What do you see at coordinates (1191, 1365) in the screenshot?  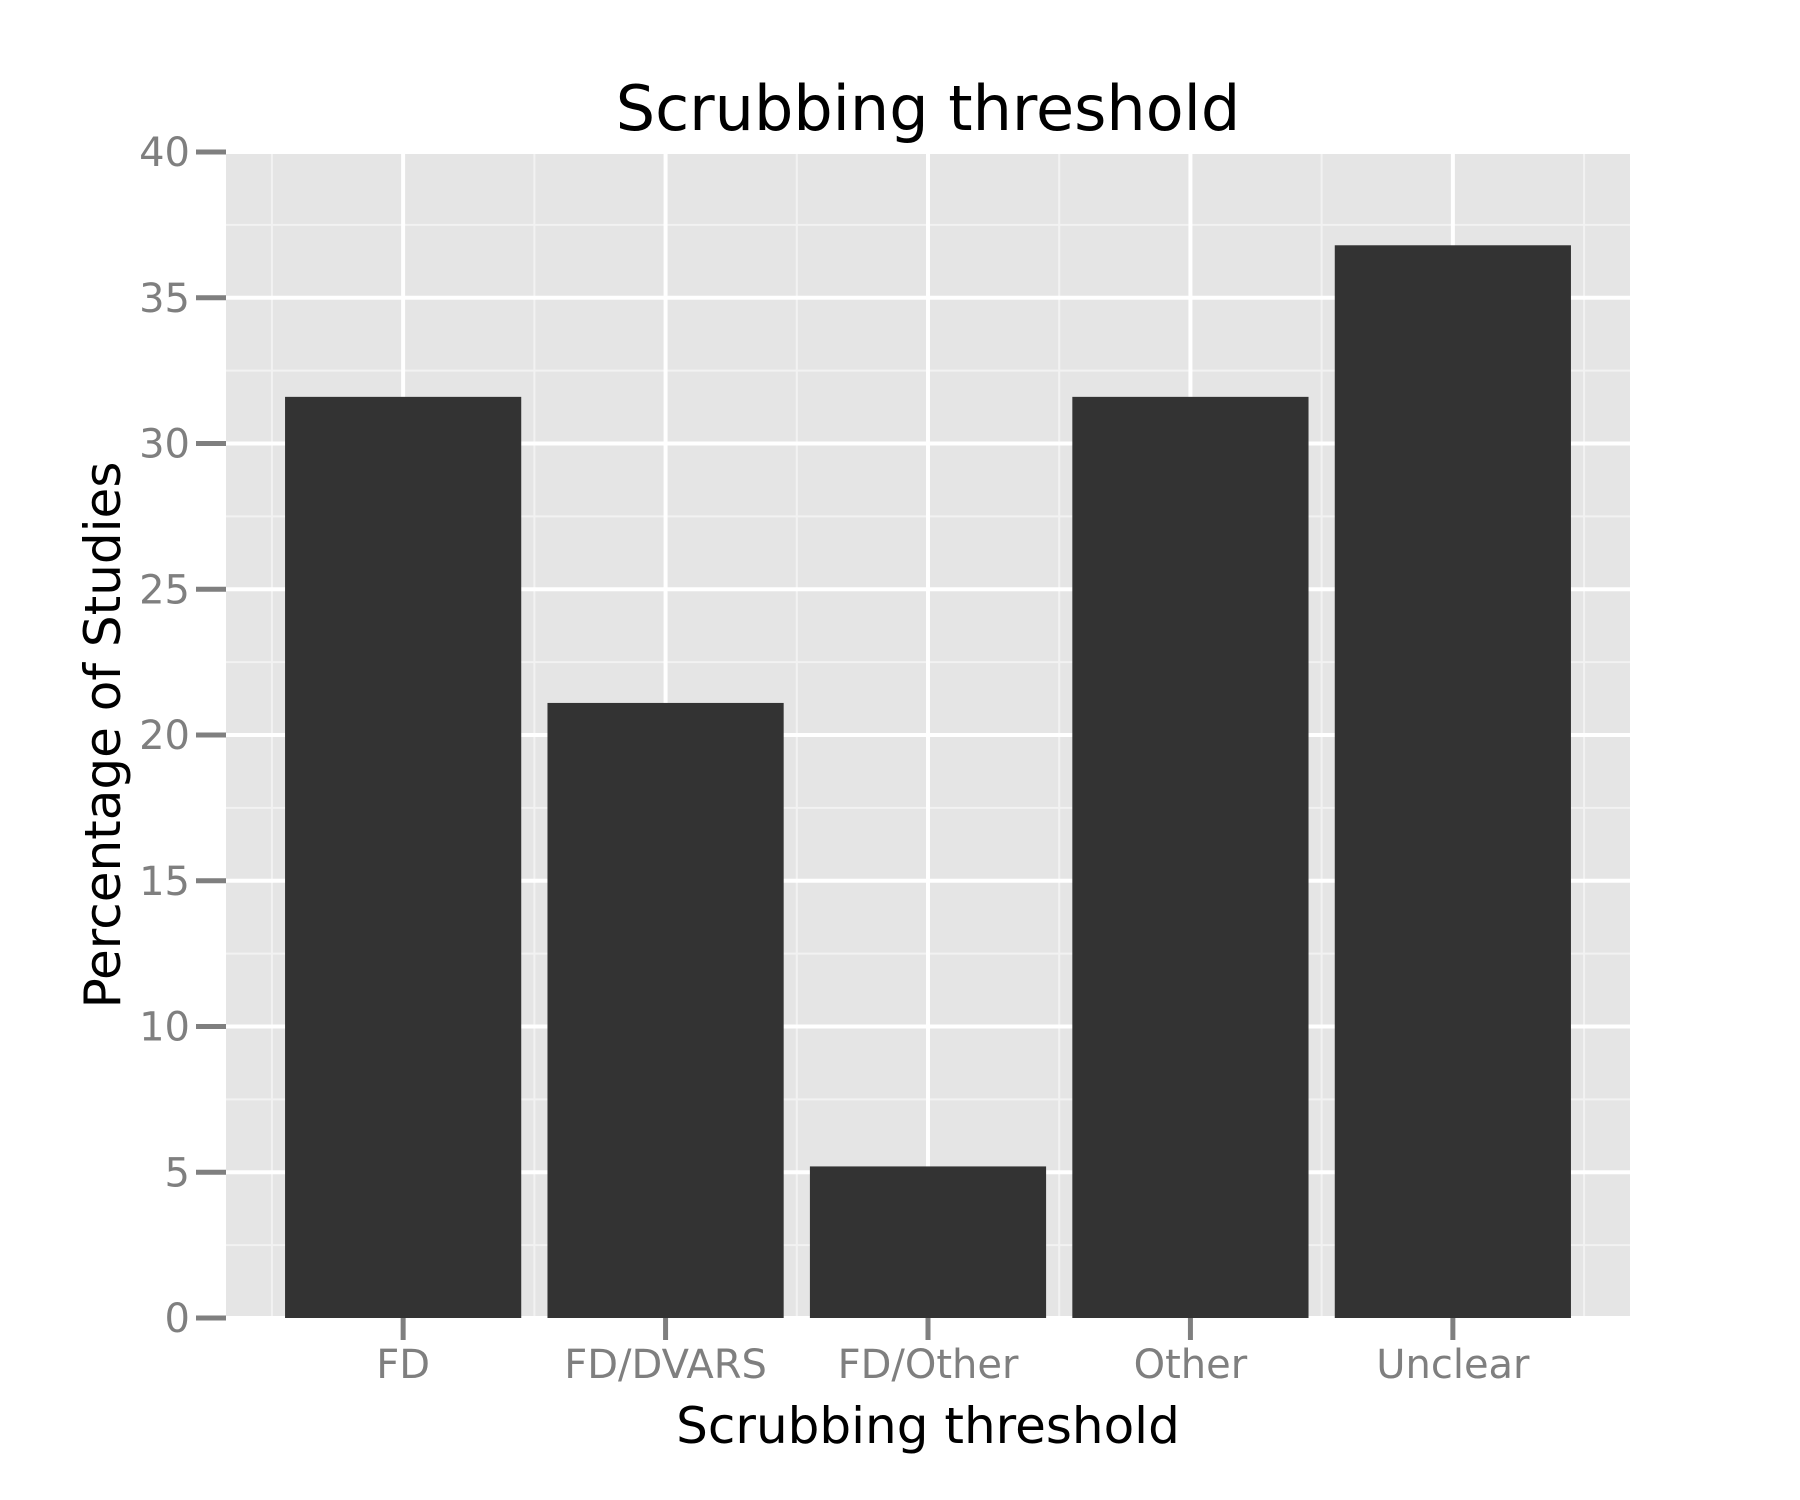 I see `x-tick-label: Other` at bounding box center [1191, 1365].